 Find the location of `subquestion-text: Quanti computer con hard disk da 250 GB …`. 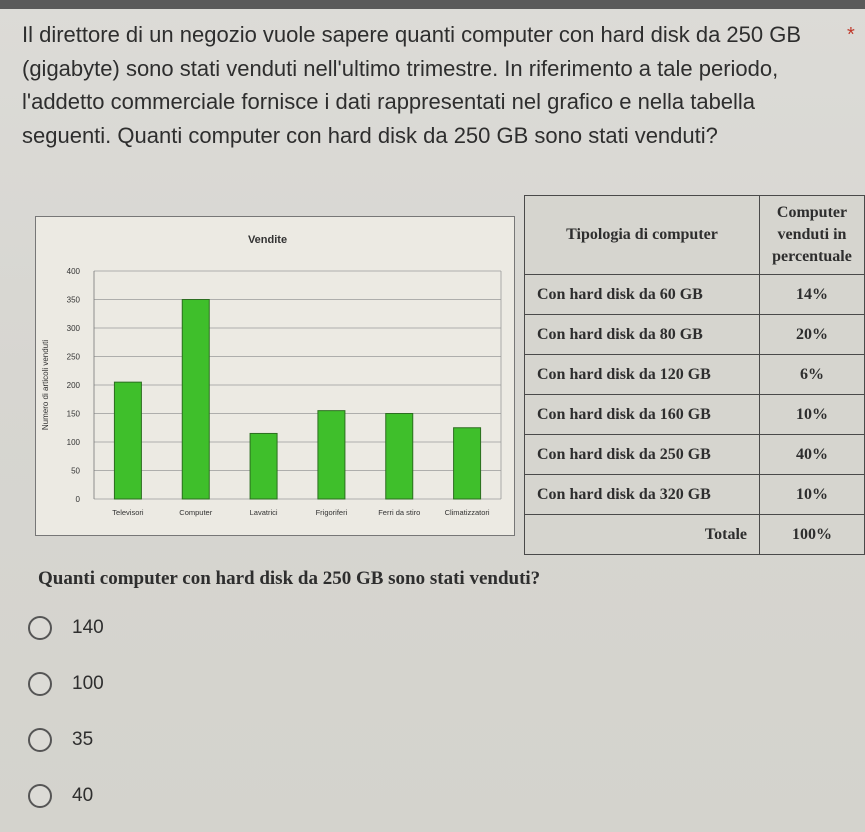

subquestion-text: Quanti computer con hard disk da 250 GB … is located at coordinates (289, 578).